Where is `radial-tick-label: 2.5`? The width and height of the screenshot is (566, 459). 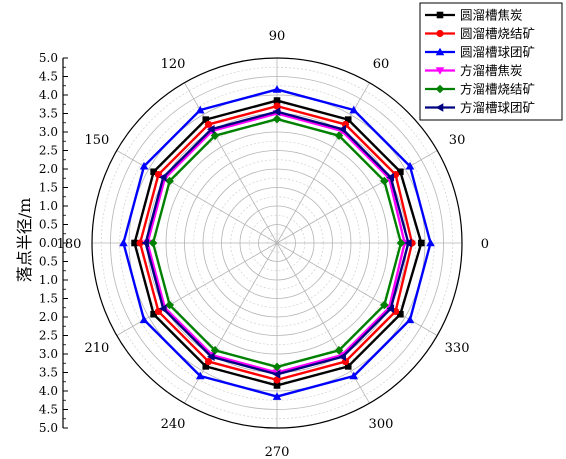
radial-tick-label: 2.5 is located at coordinates (48, 336).